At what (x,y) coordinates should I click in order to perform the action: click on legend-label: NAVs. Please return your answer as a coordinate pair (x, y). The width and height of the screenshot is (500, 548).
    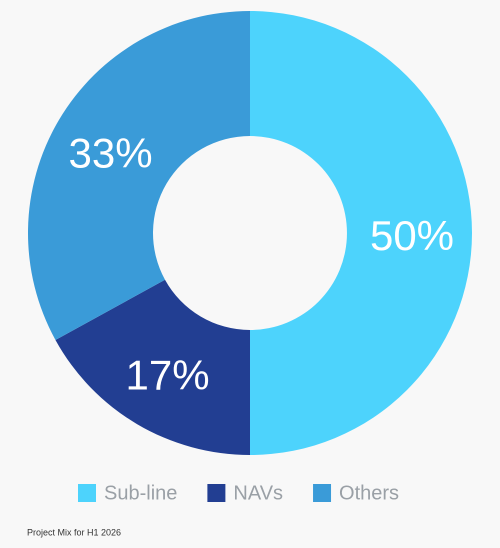
    Looking at the image, I should click on (258, 493).